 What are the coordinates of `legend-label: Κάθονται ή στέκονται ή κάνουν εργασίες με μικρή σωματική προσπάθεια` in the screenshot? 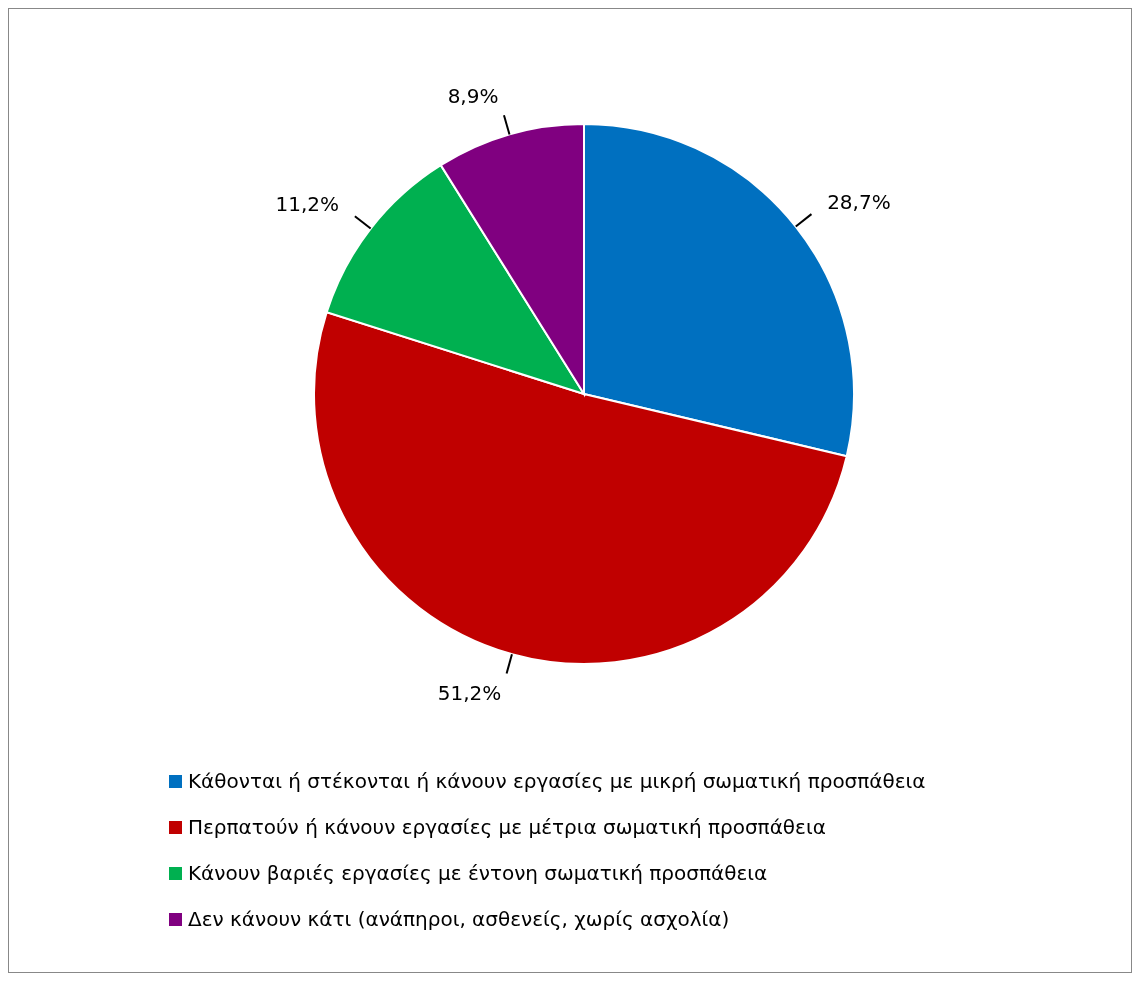 It's located at (557, 781).